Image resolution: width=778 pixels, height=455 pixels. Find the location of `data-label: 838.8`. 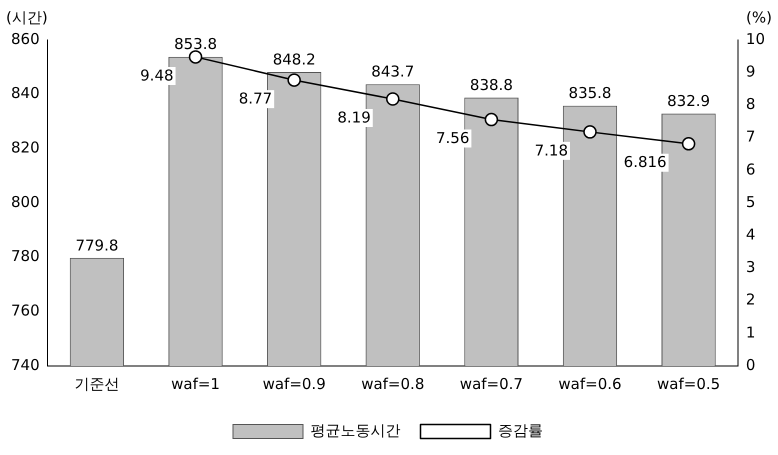

data-label: 838.8 is located at coordinates (491, 85).